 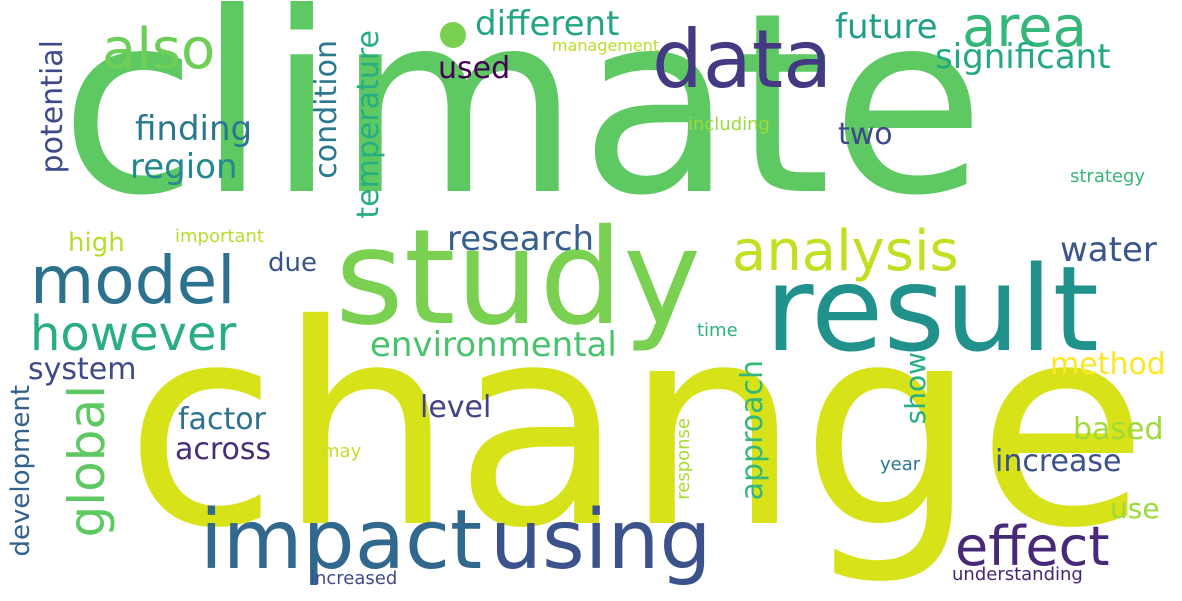 What do you see at coordinates (1023, 57) in the screenshot?
I see `word-significant: significant` at bounding box center [1023, 57].